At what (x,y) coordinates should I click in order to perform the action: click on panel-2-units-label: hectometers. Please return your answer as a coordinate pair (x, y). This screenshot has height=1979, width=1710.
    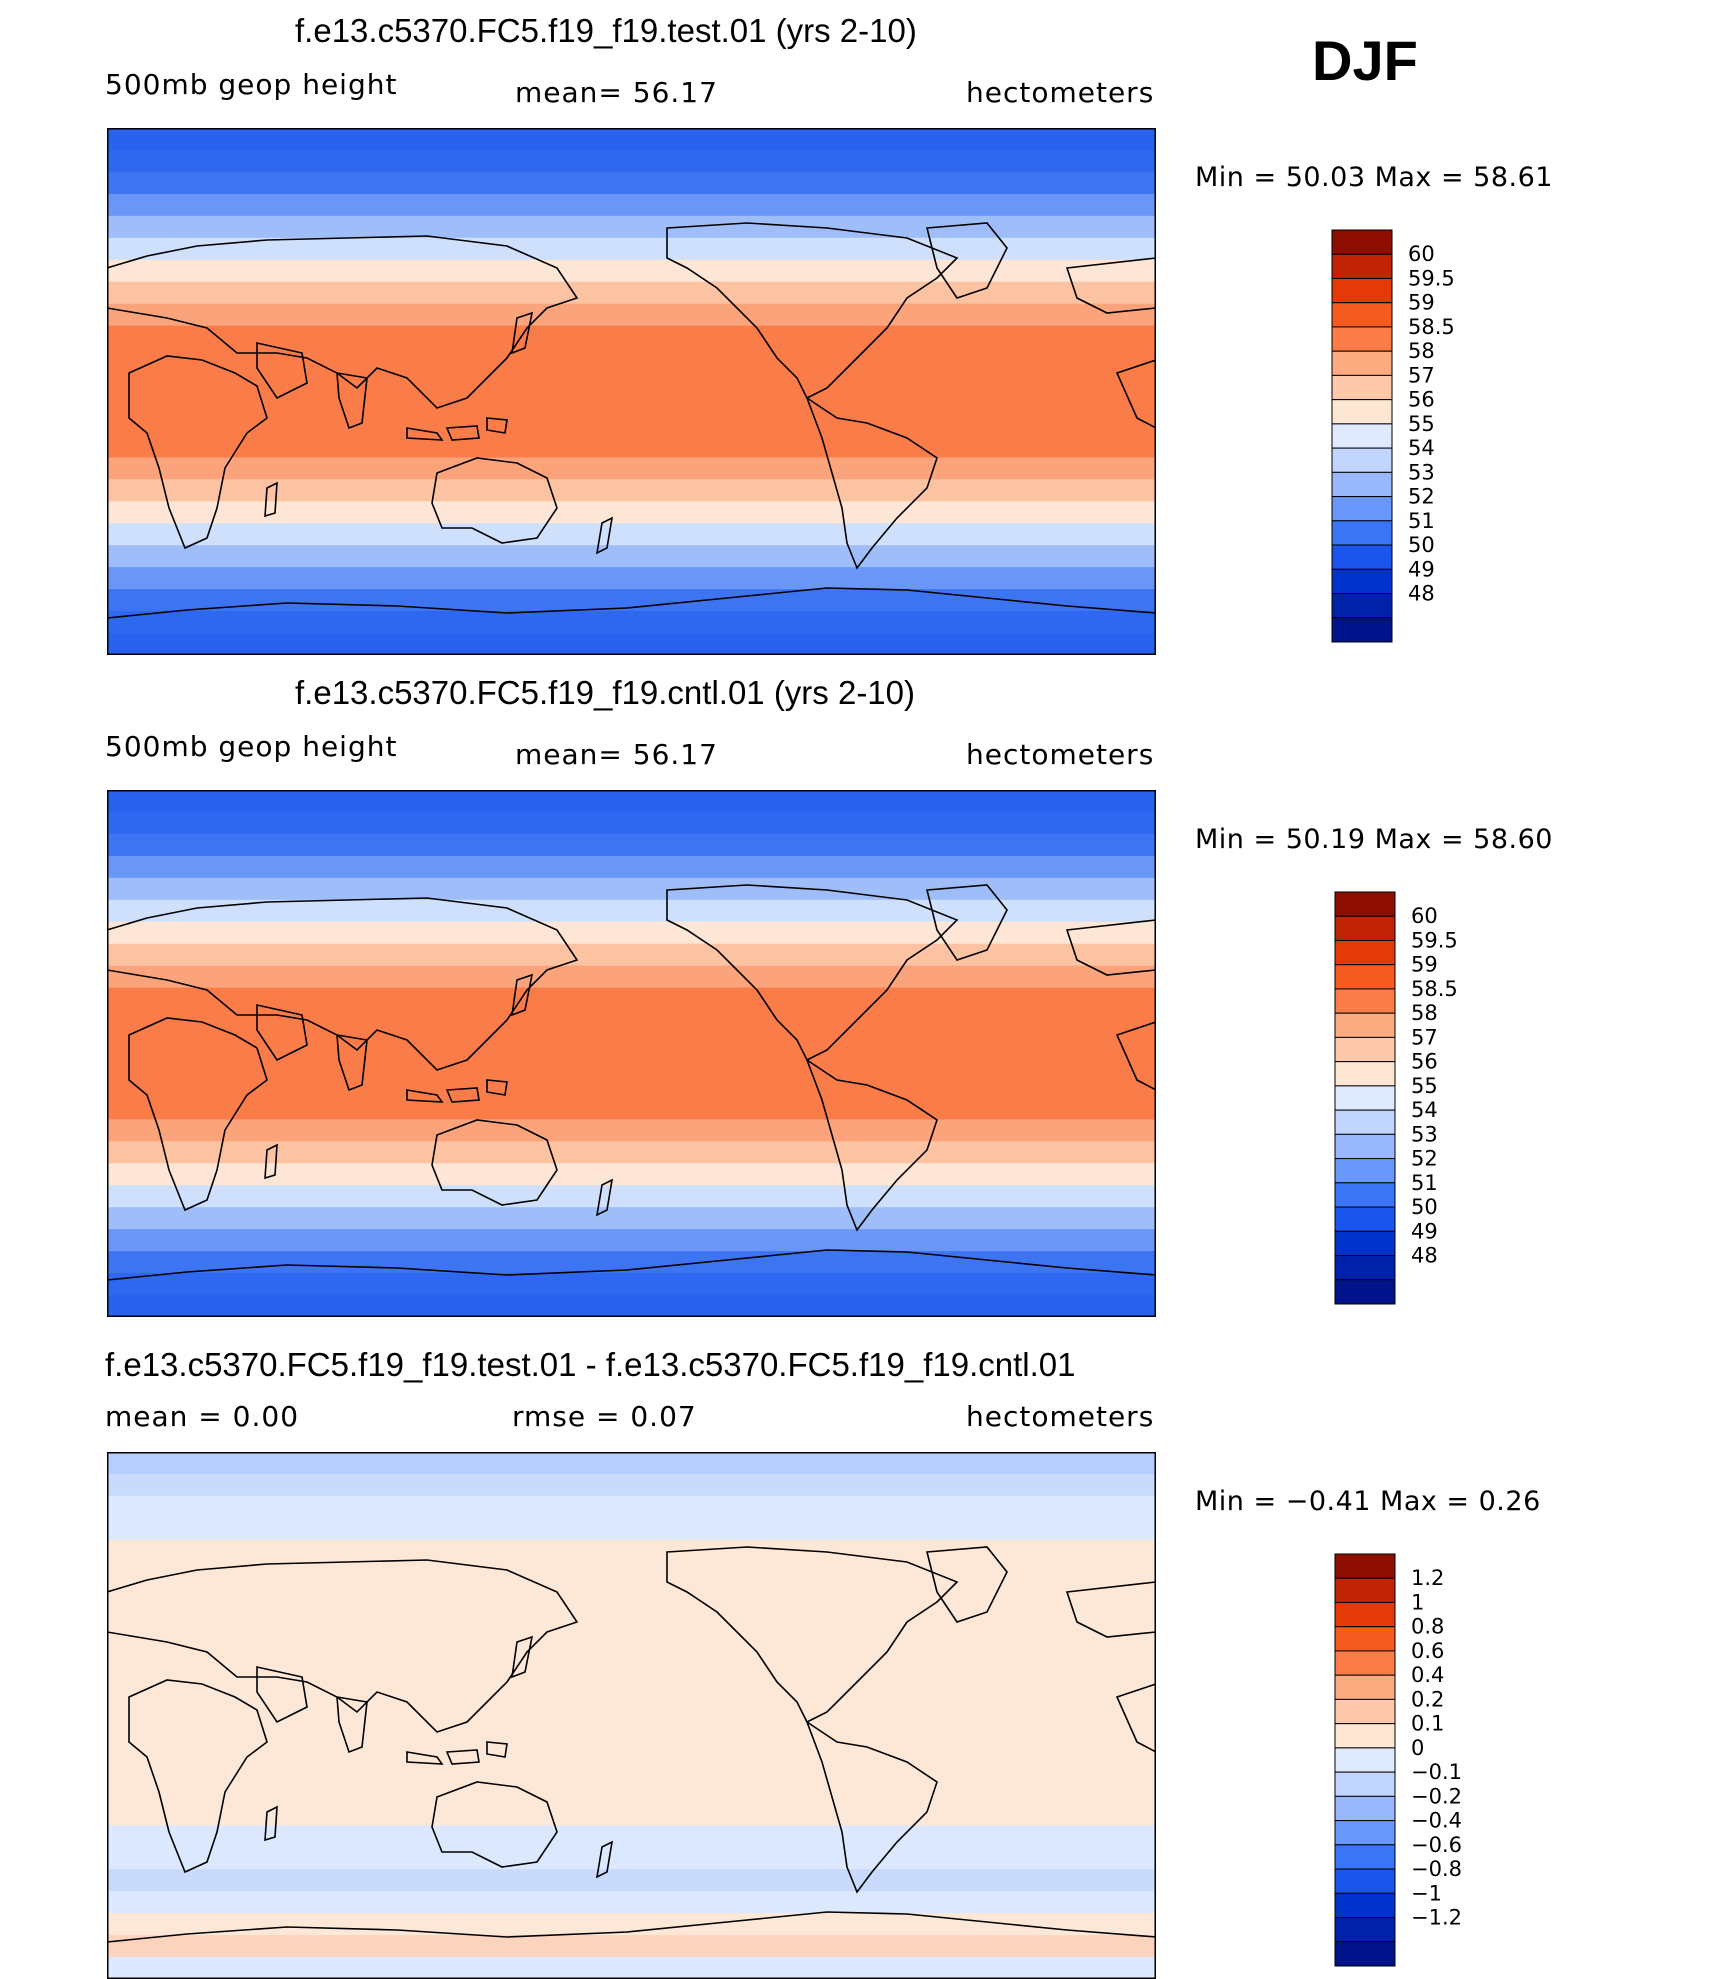
    Looking at the image, I should click on (1060, 754).